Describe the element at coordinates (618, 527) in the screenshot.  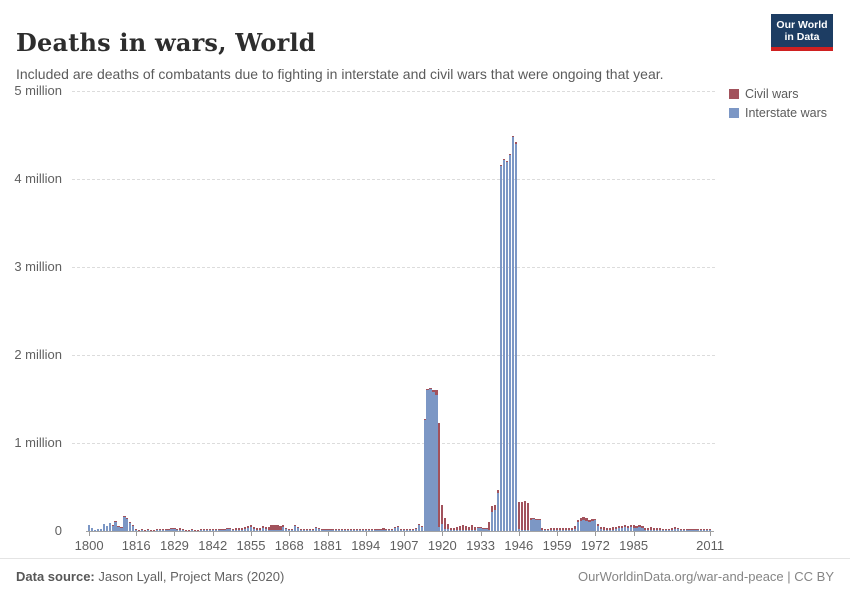
I see `bar-civil-1980` at that location.